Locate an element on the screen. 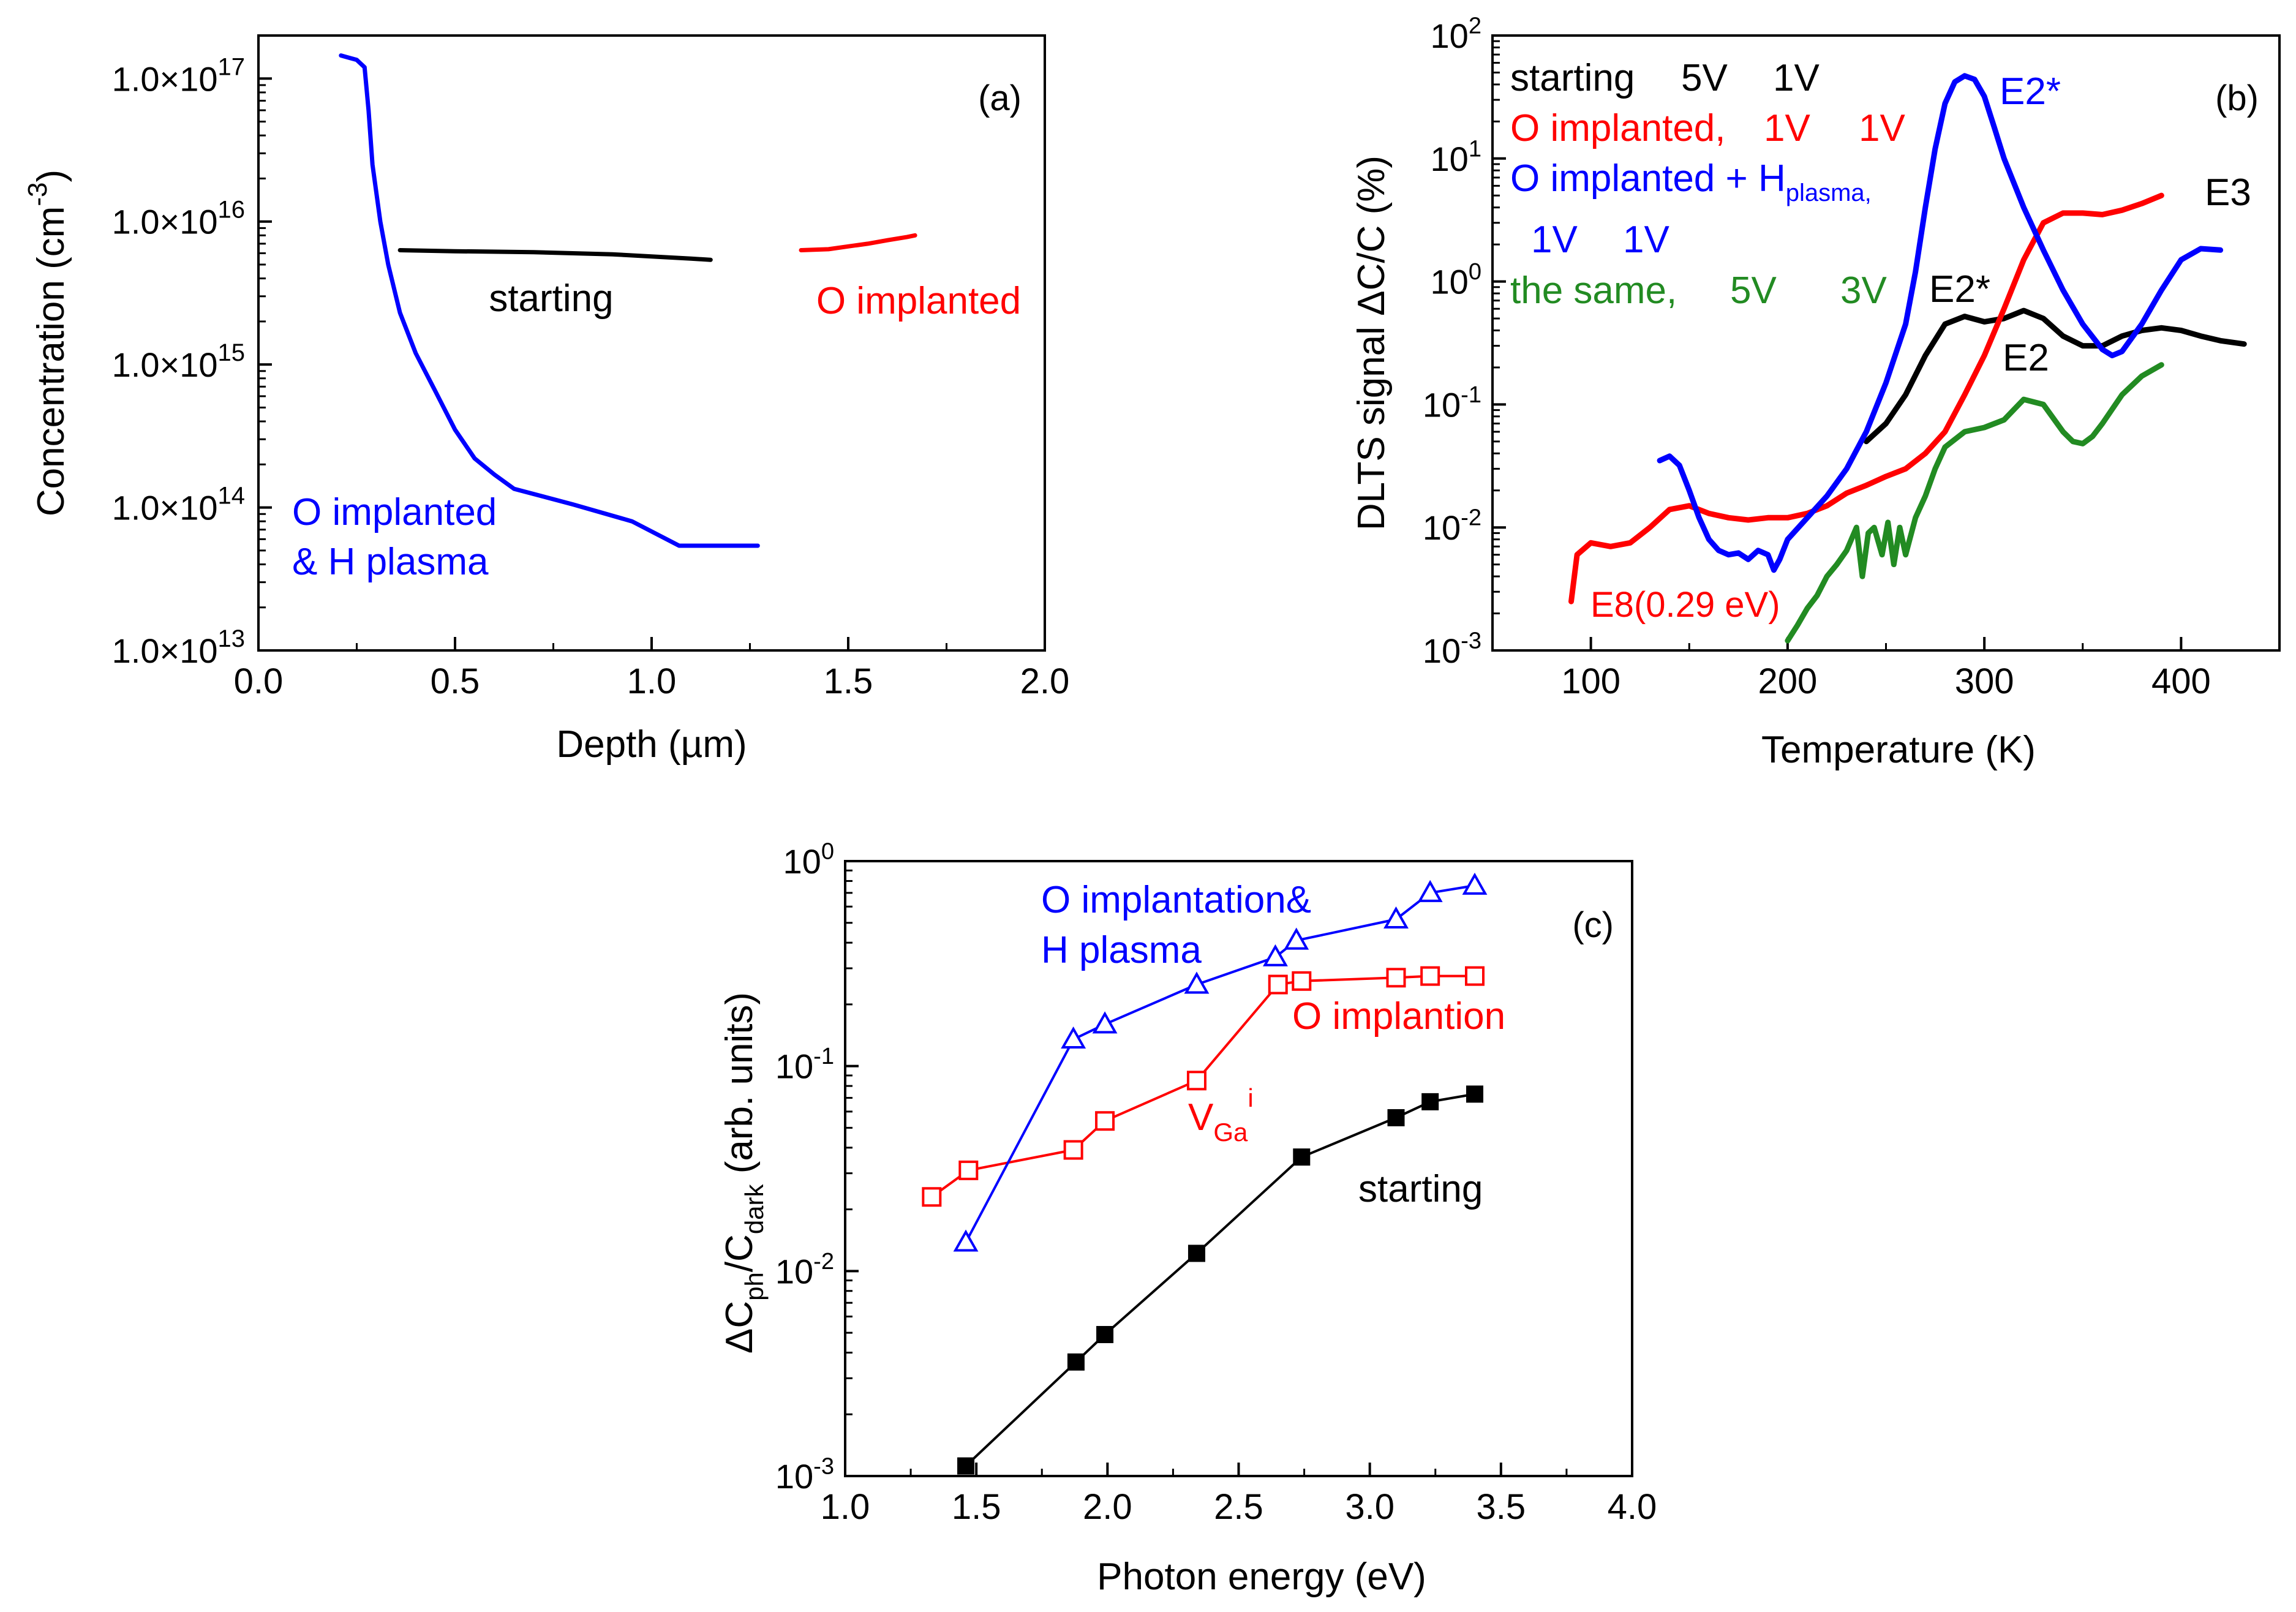 This screenshot has width=2296, height=1612. legend-b-oimpl-v2: 1V is located at coordinates (1882, 128).